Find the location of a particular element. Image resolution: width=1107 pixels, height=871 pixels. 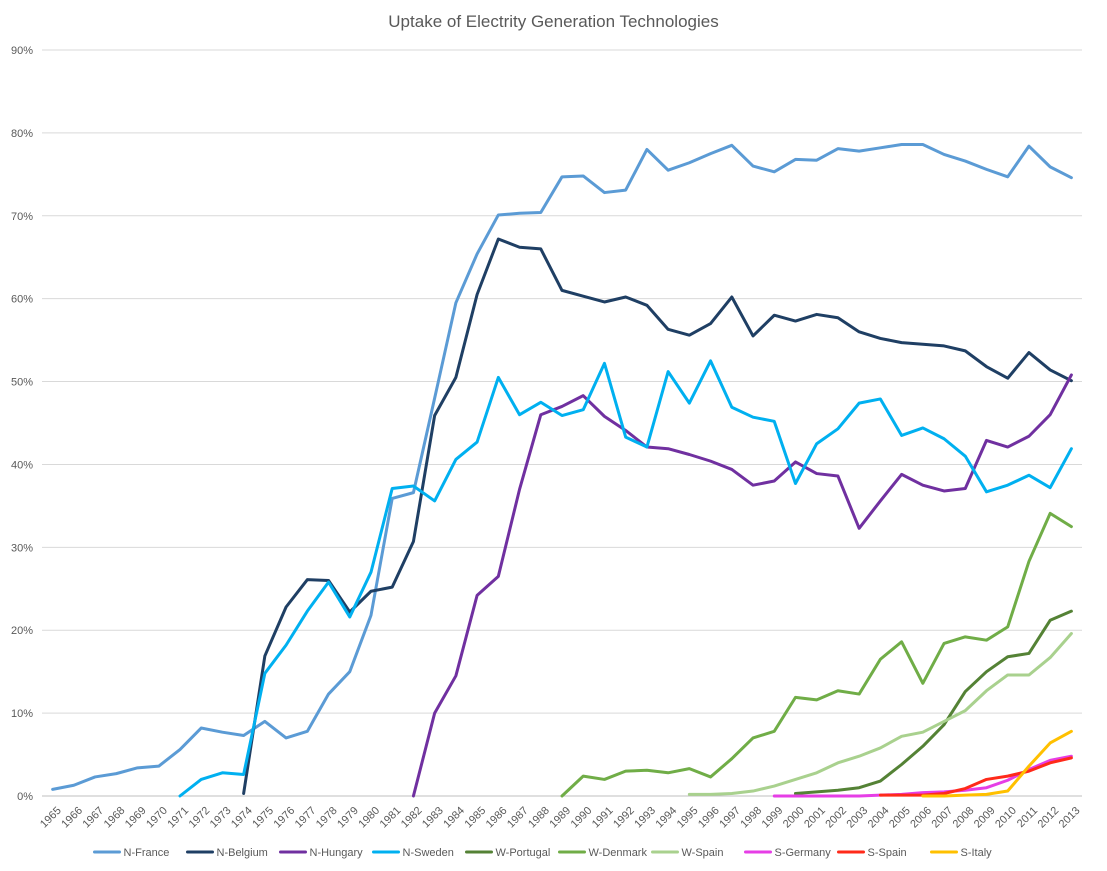

x-tick-label: 1999 is located at coordinates (773, 818).